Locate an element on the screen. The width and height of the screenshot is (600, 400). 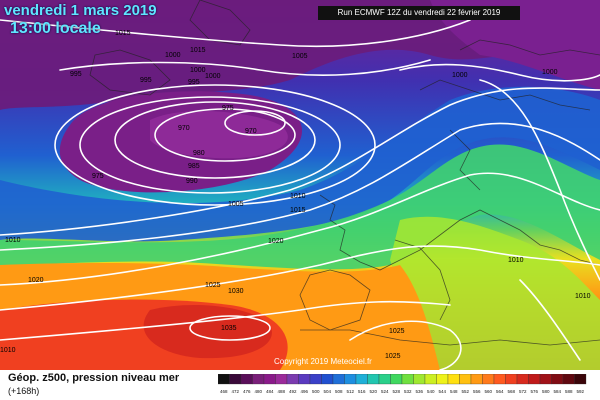
northeast-purple is located at coordinates (515, 45).